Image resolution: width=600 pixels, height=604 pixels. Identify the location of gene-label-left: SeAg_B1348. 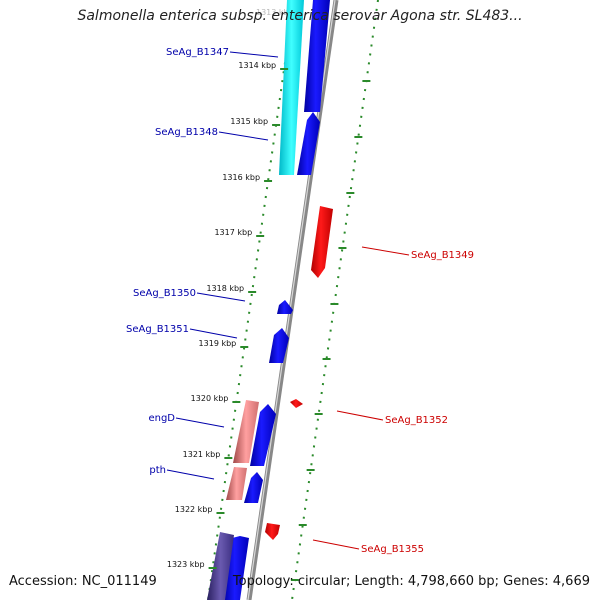
(186, 132).